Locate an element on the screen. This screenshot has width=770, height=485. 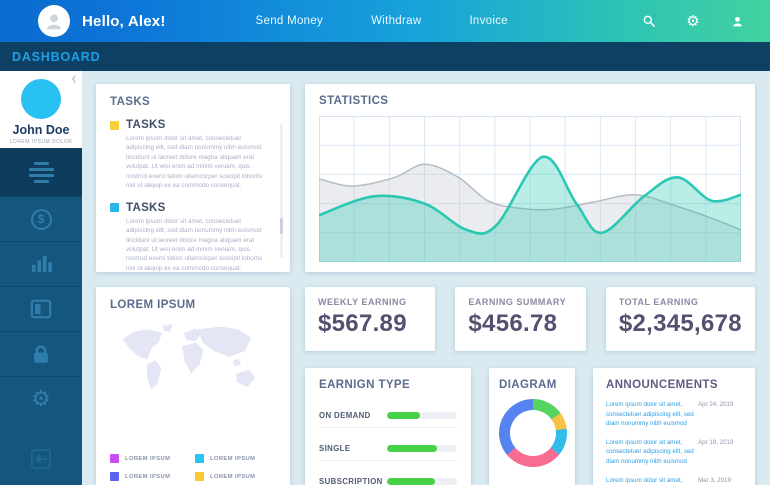
topbar-icons: ⚙ is located at coordinates (693, 21).